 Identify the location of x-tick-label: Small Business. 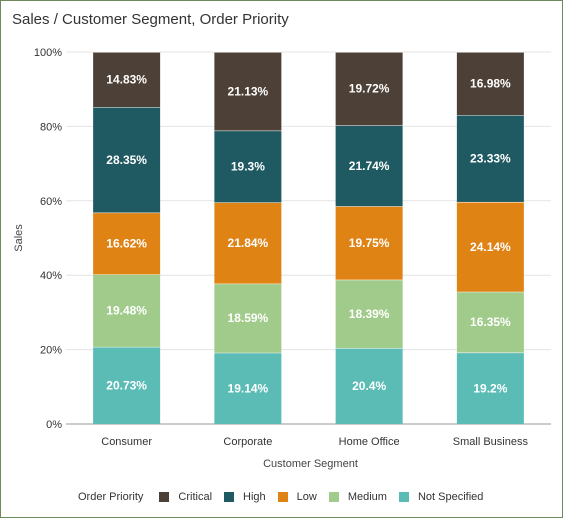
(491, 442).